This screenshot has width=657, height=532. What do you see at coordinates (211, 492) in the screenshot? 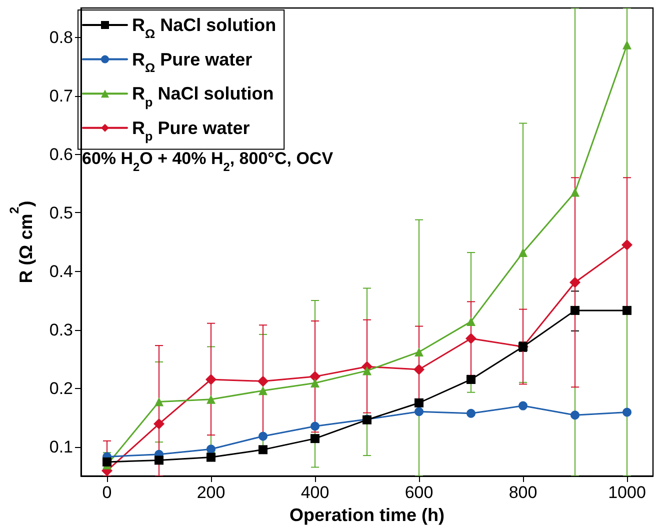
I see `x-tick-label: 200` at bounding box center [211, 492].